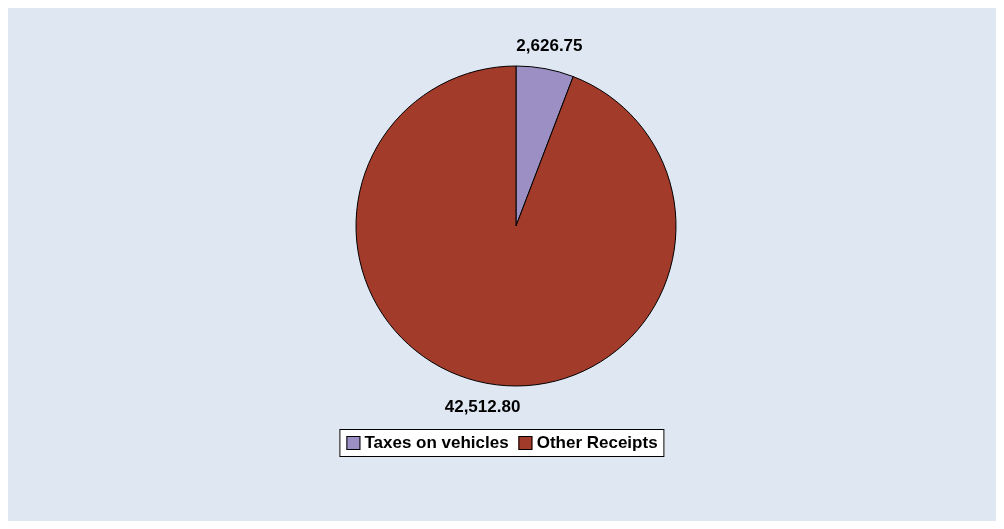  I want to click on data-label: 2,626.75, so click(549, 45).